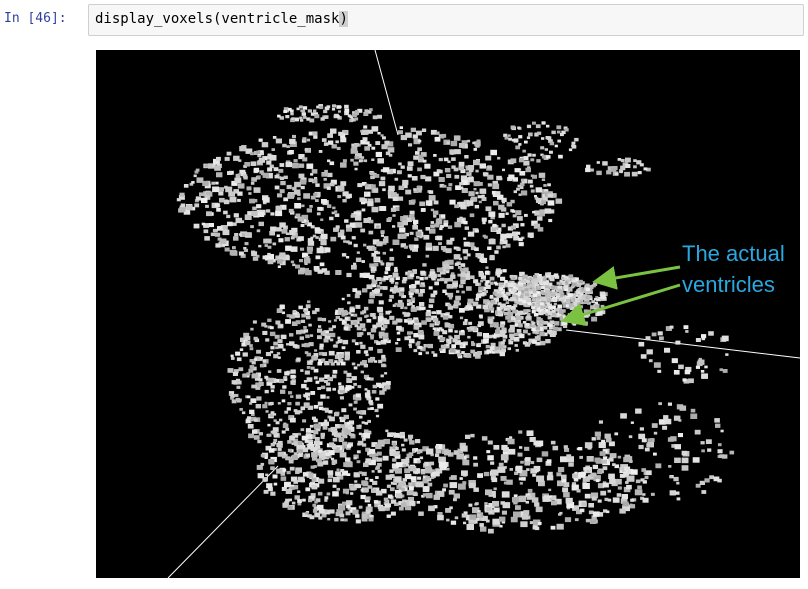  Describe the element at coordinates (446, 20) in the screenshot. I see `code-input-area: display_voxels(ventricle_mask)` at that location.